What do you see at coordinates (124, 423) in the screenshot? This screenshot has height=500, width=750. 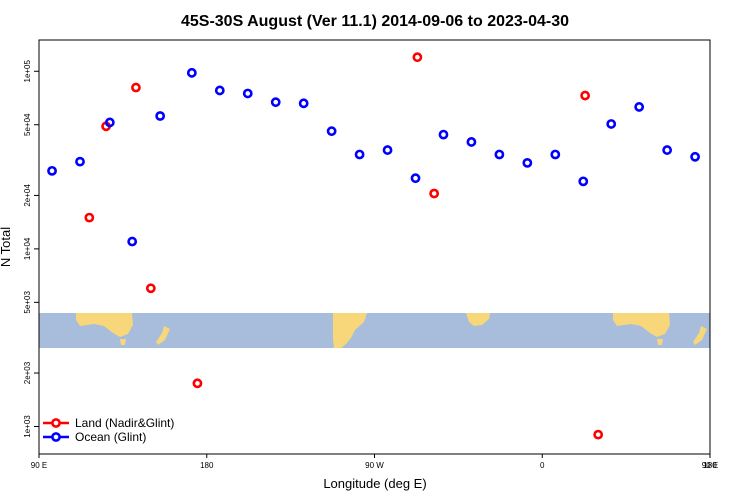 I see `legend-label: Land (Nadir&Glint)` at bounding box center [124, 423].